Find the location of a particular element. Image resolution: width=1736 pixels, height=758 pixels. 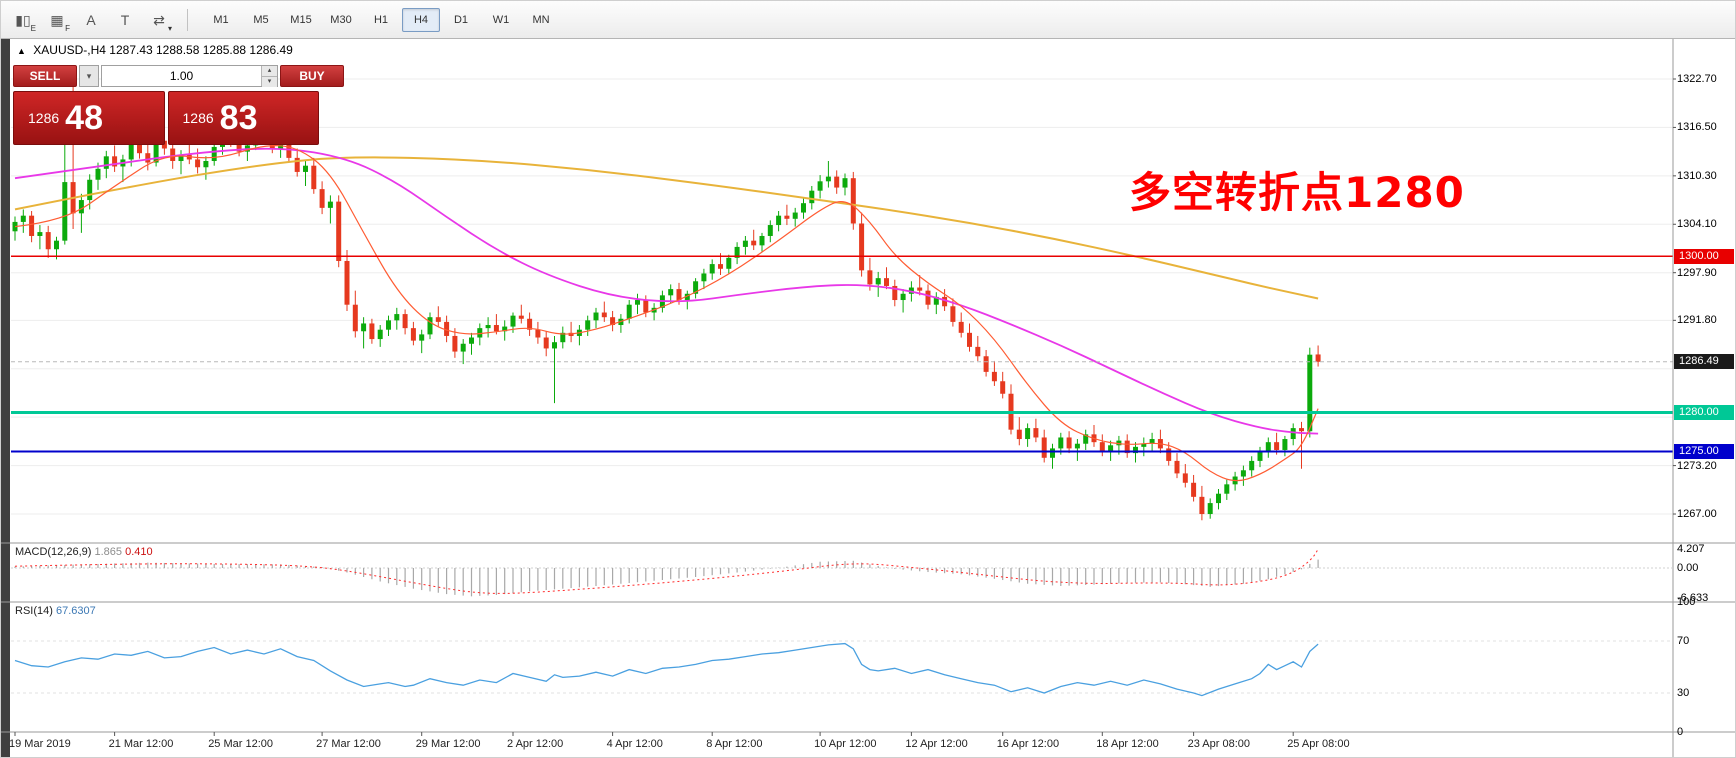

timeframe-button-MN: MN is located at coordinates (541, 19).